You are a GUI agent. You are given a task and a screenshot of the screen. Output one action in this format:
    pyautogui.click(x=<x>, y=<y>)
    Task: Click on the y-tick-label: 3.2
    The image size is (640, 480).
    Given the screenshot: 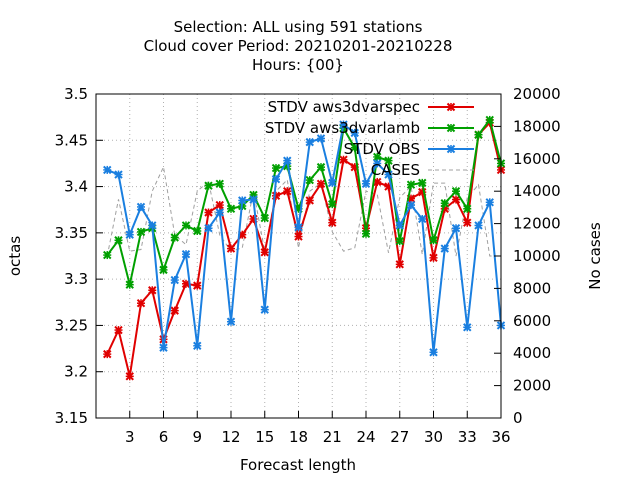 What is the action you would take?
    pyautogui.click(x=76, y=372)
    